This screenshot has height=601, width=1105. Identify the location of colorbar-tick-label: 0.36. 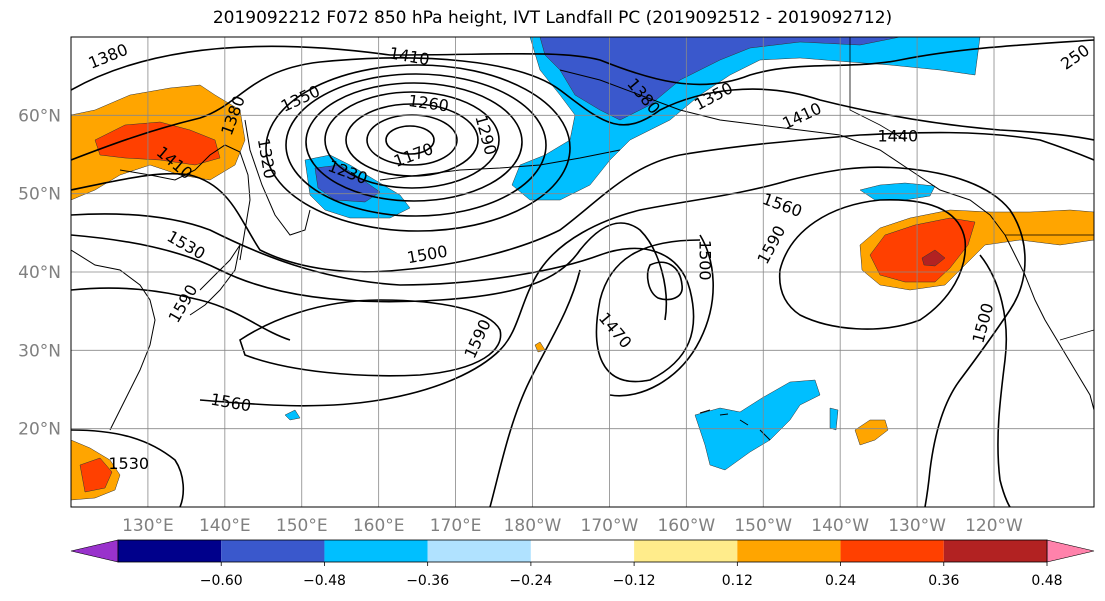
(943, 581).